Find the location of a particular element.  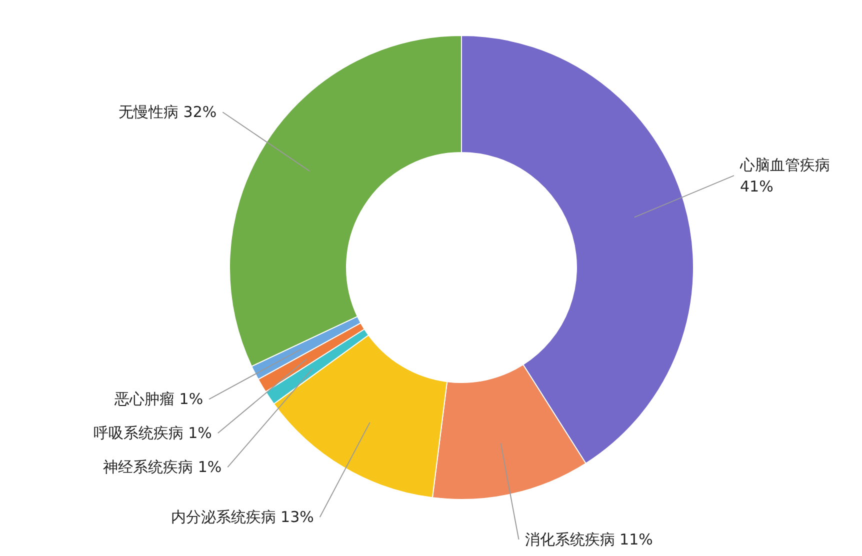

slice-label: 内分泌系统疾病 13% is located at coordinates (242, 517).